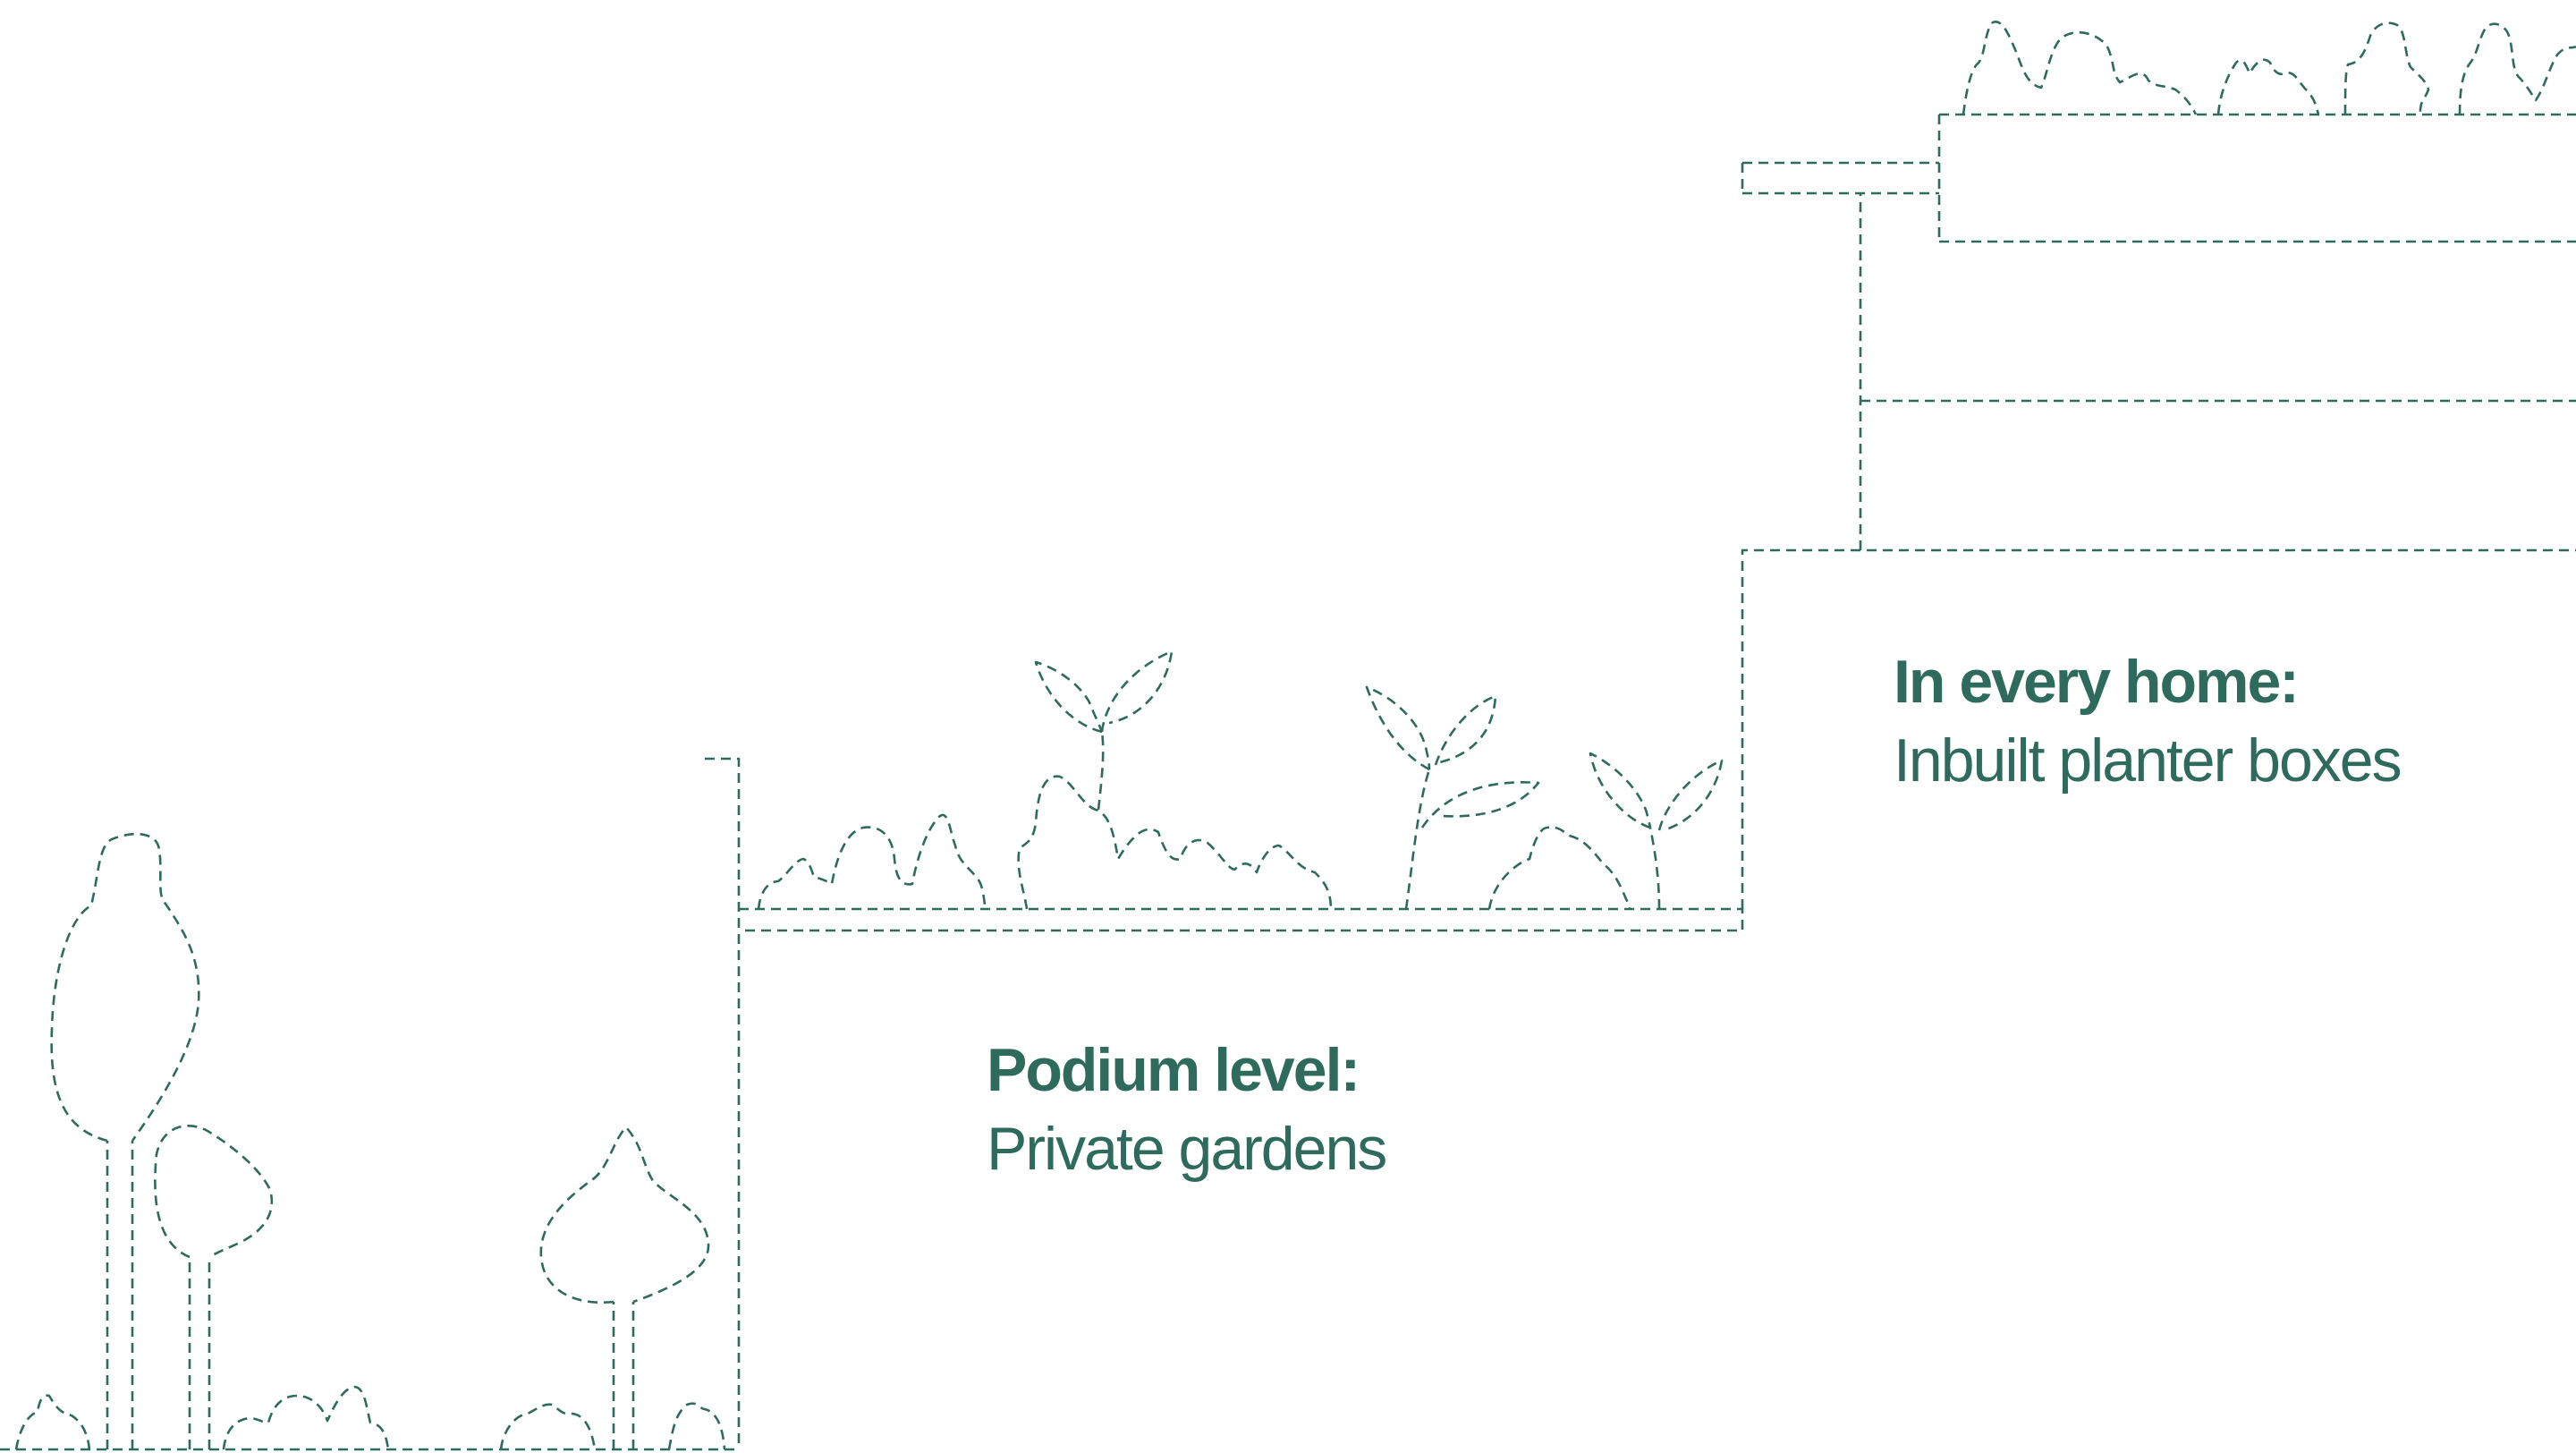 This screenshot has height=1453, width=2576. I want to click on floor-line, so click(2217, 371).